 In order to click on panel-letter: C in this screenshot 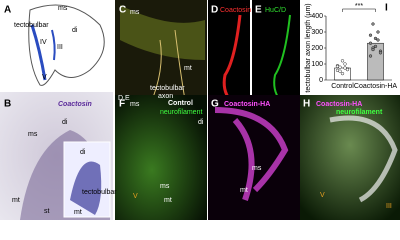, I will do `click(122, 10)`.